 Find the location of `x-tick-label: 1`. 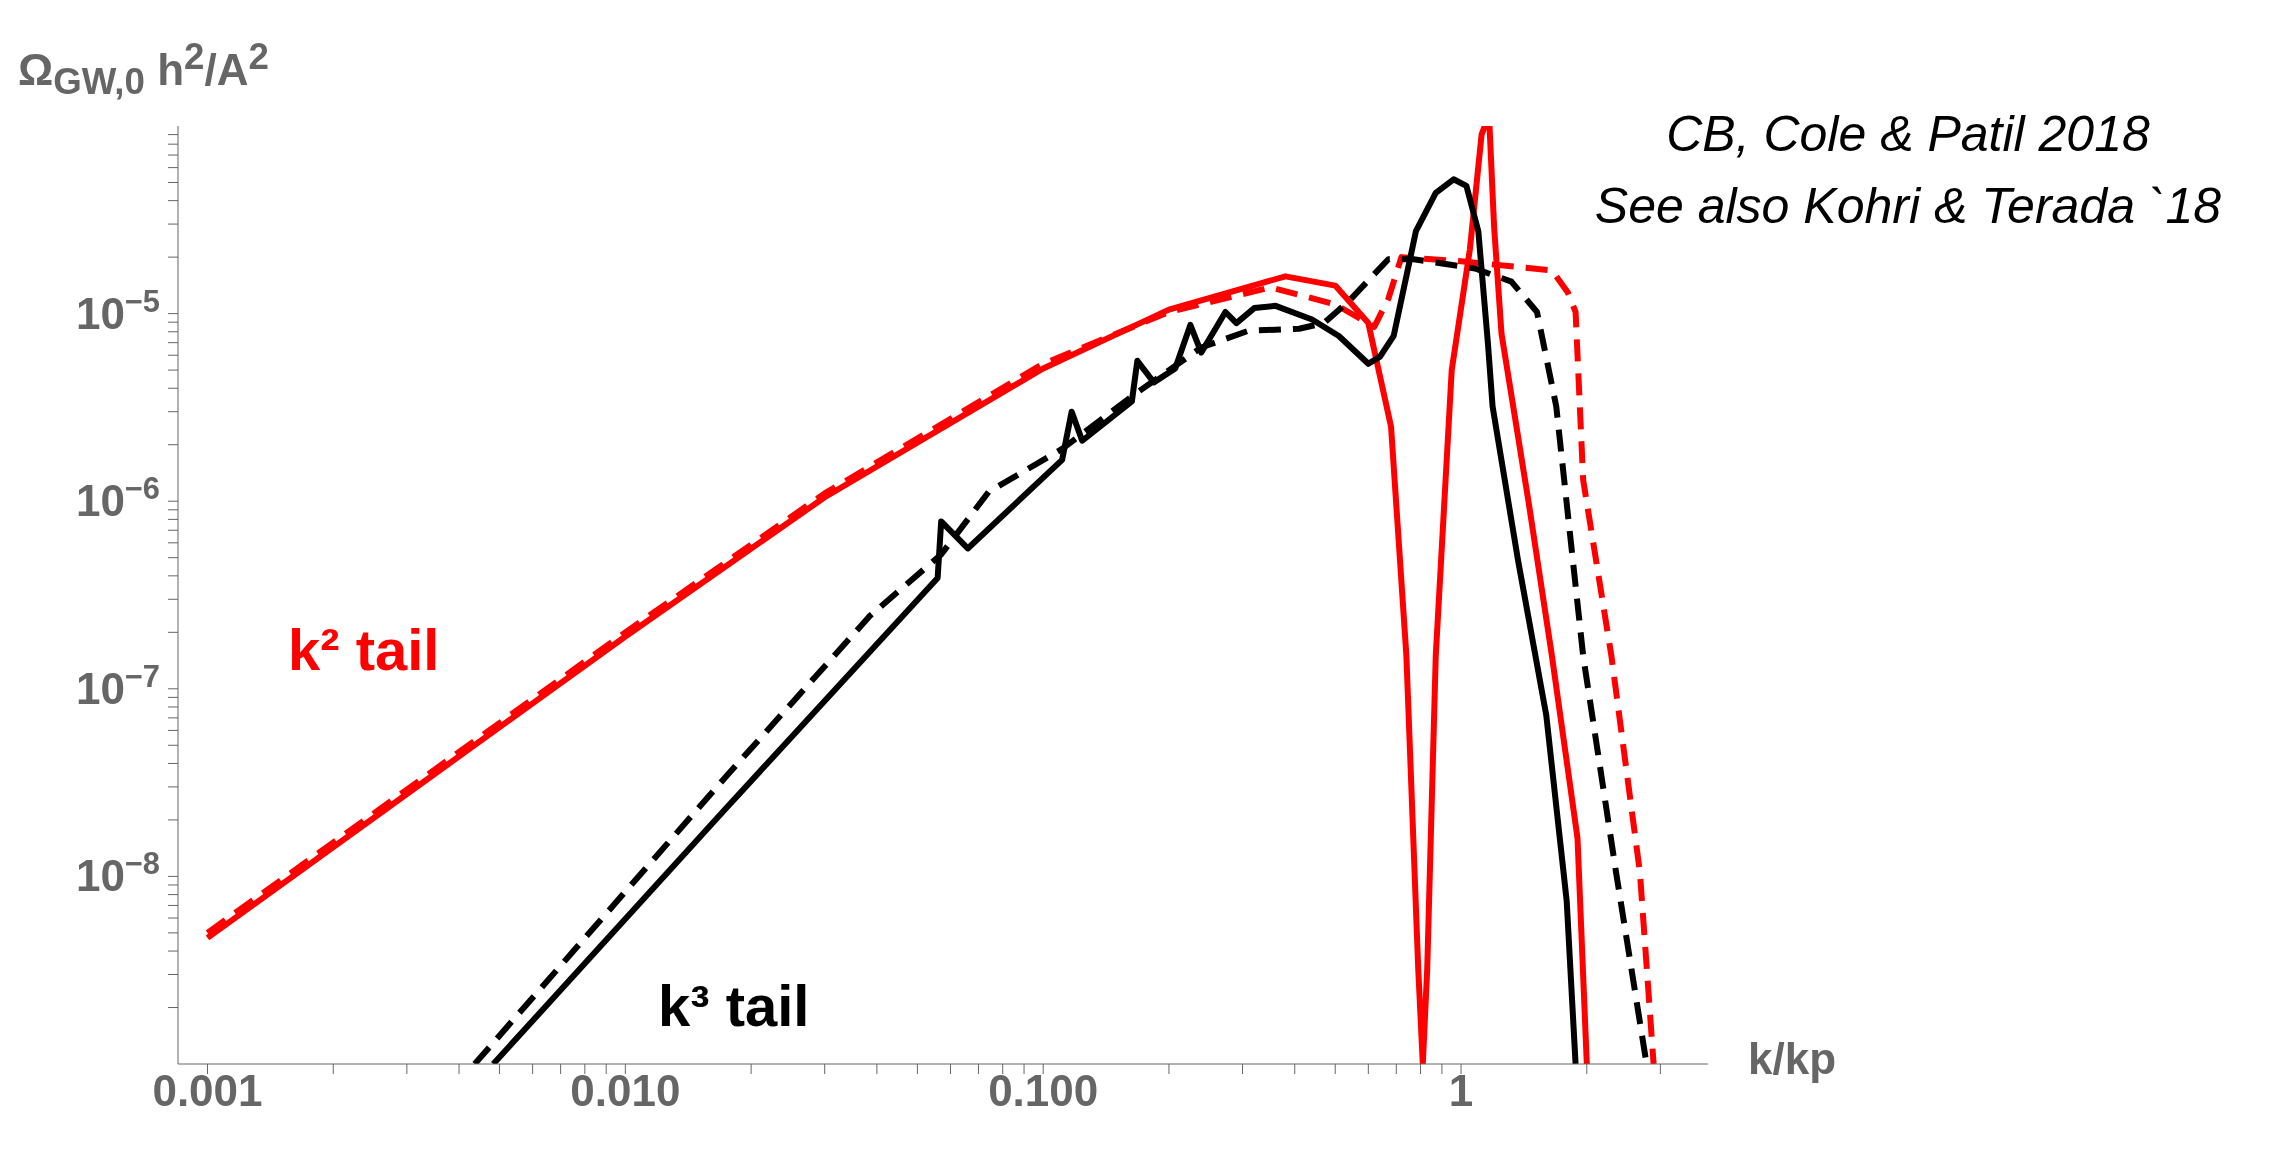

x-tick-label: 1 is located at coordinates (1461, 1090).